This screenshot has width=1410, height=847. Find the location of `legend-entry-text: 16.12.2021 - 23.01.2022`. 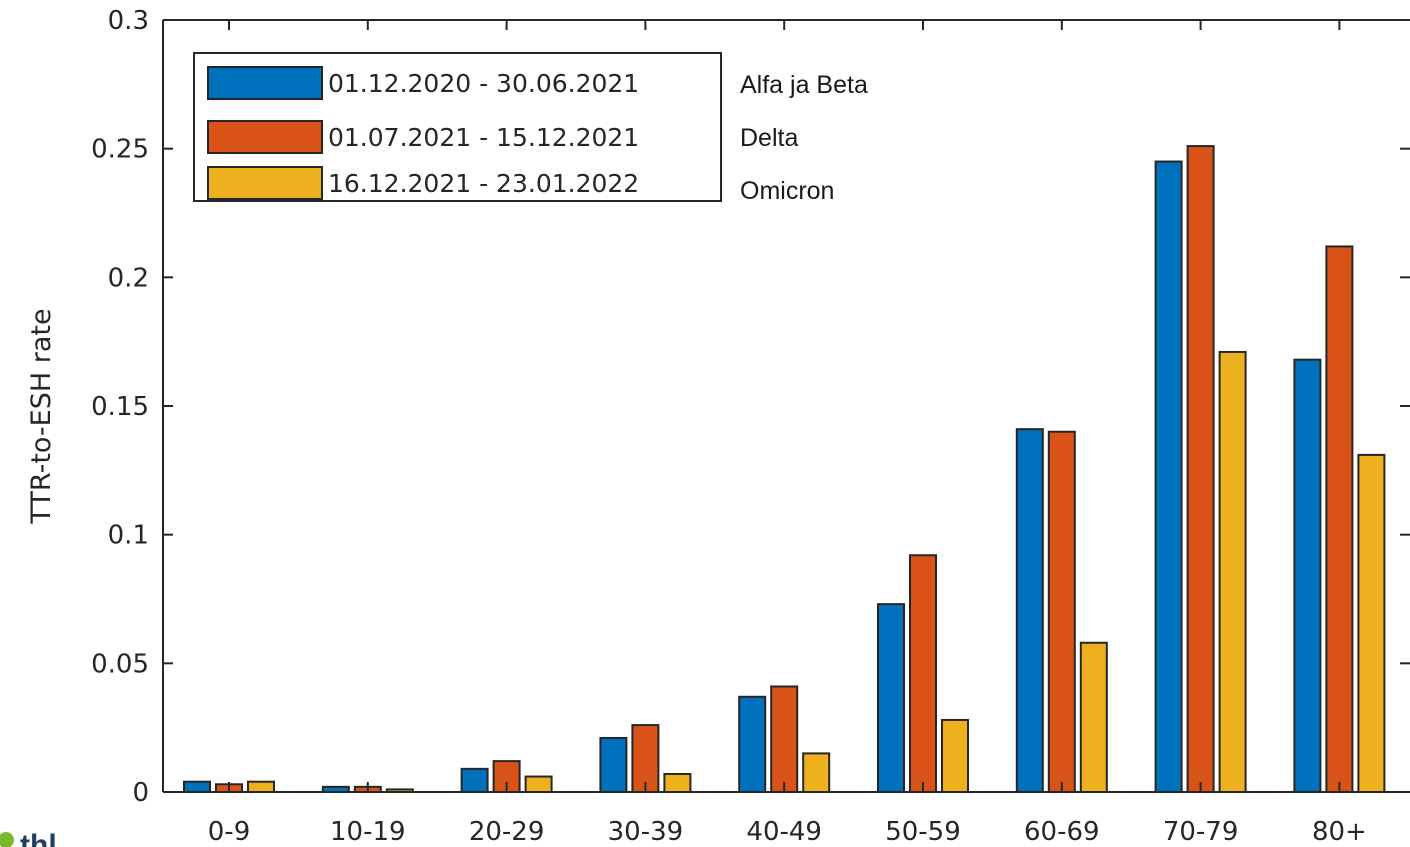

legend-entry-text: 16.12.2021 - 23.01.2022 is located at coordinates (483, 183).